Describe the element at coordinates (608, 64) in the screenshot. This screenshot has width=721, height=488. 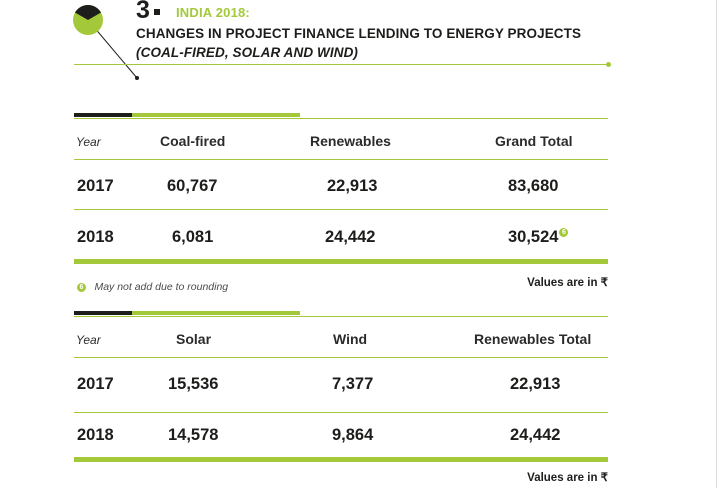
I see `header-rule-end-dot` at that location.